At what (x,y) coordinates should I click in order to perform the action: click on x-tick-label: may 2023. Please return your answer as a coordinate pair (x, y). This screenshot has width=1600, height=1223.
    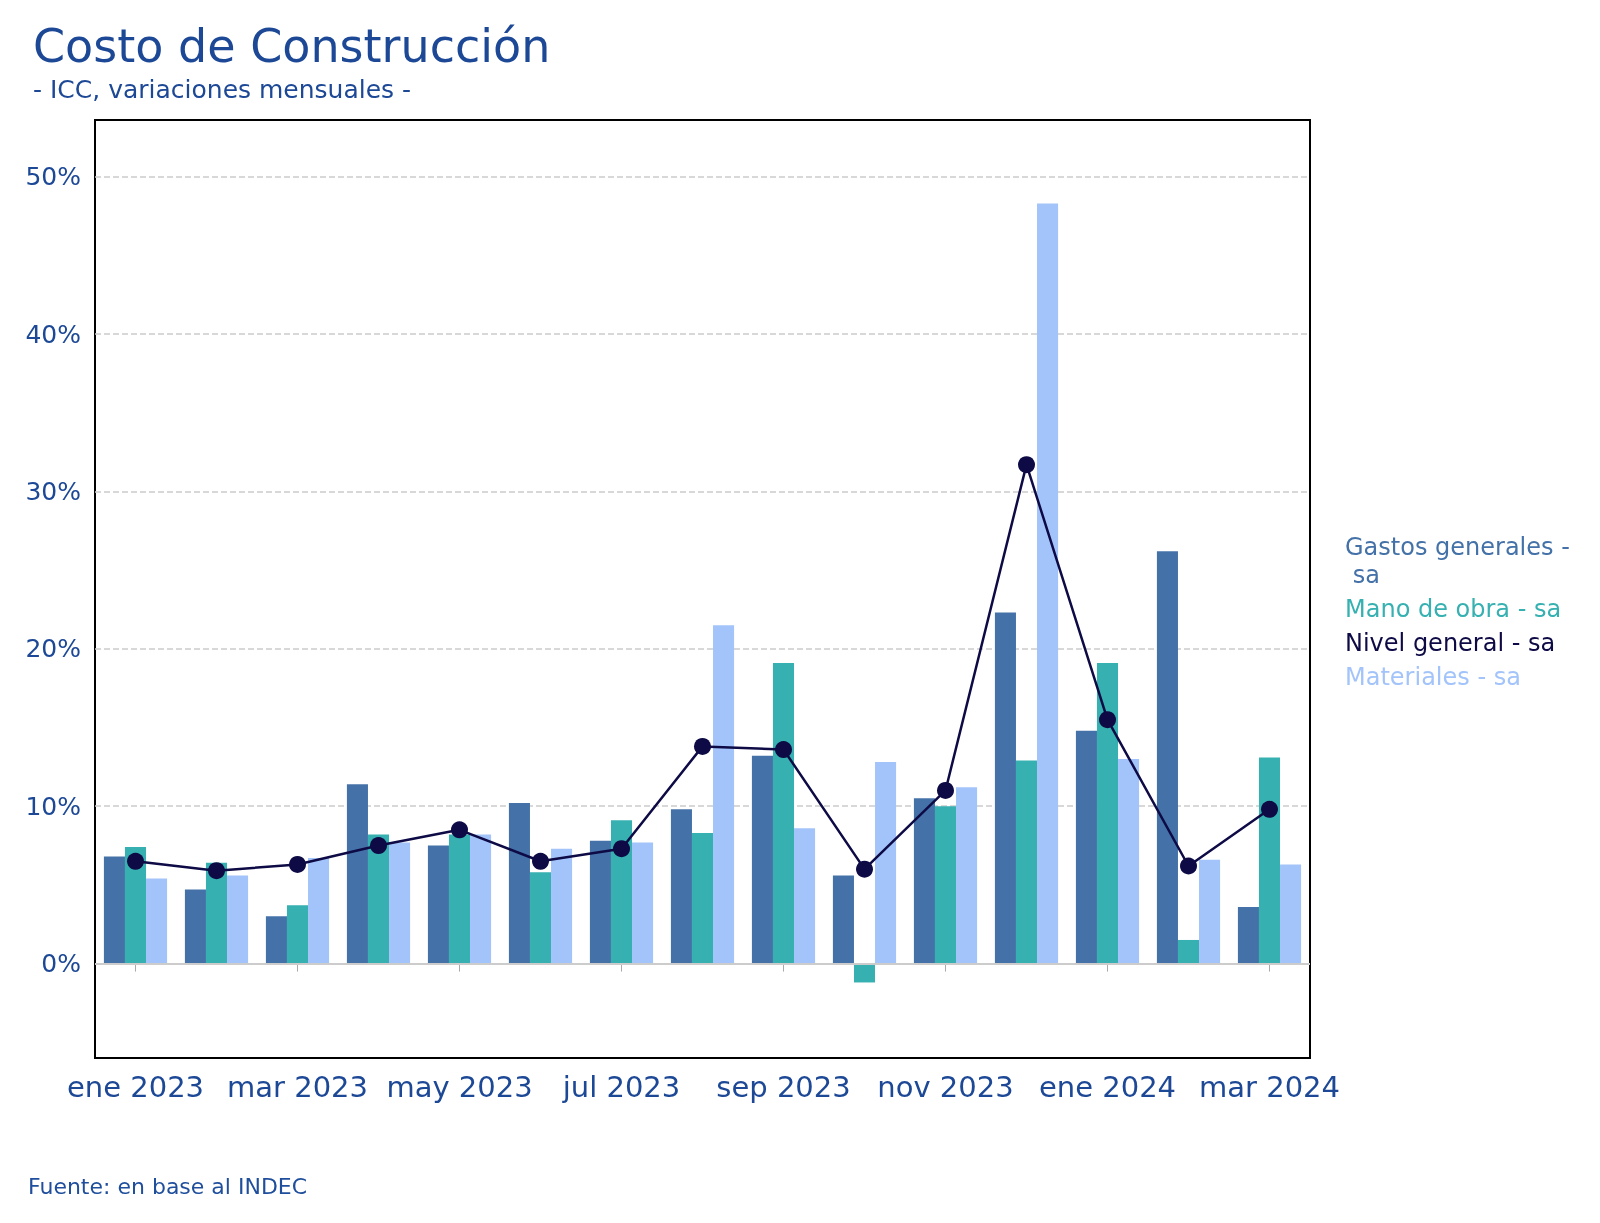
    Looking at the image, I should click on (459, 1086).